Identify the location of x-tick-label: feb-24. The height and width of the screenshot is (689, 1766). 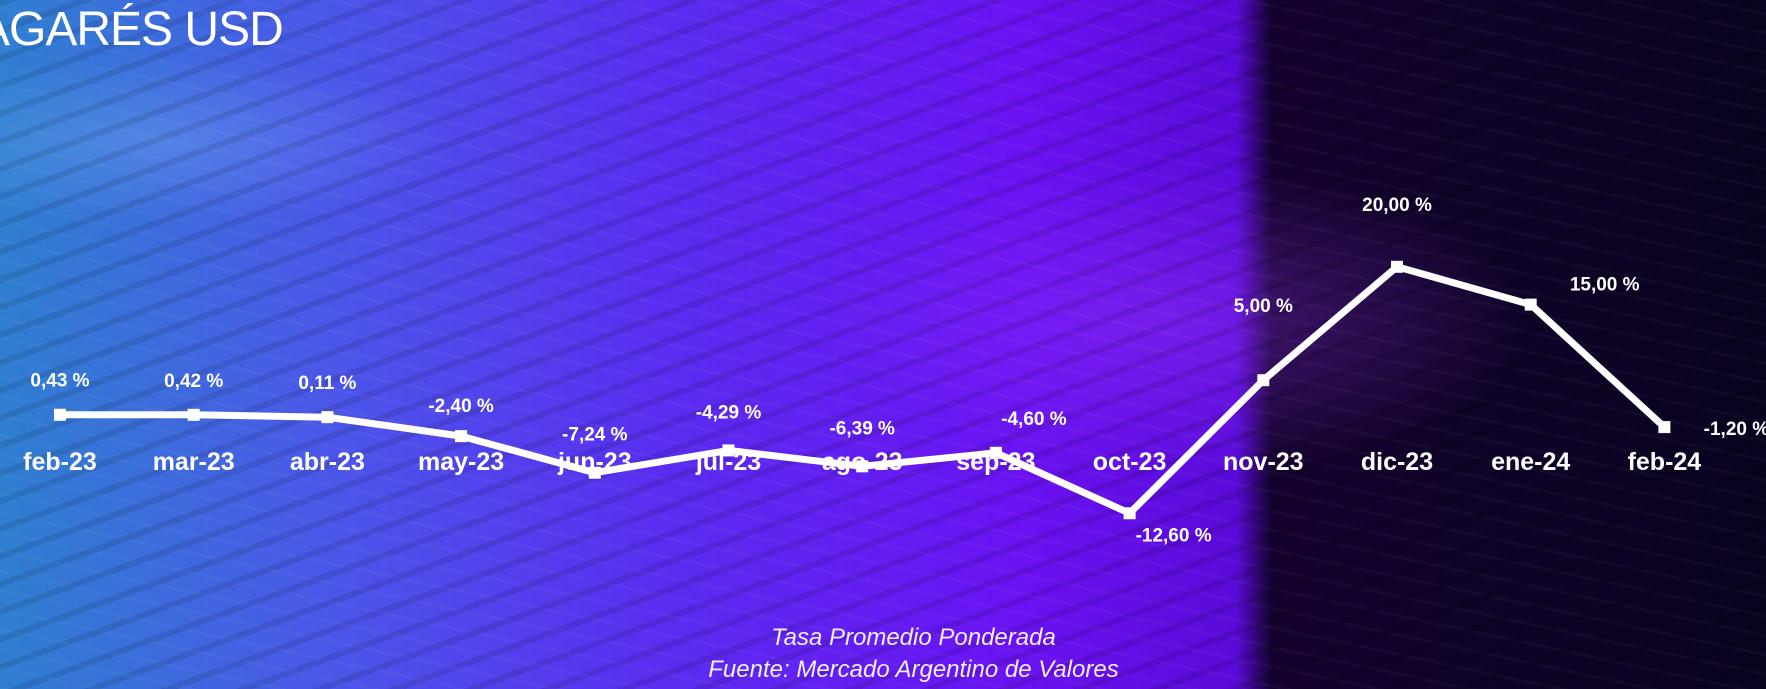
(1665, 462).